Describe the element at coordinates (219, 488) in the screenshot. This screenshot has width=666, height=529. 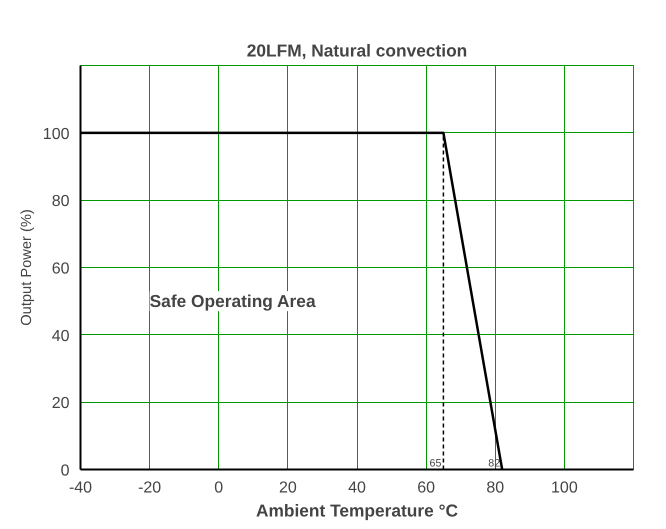
I see `x-tick-label: 0` at that location.